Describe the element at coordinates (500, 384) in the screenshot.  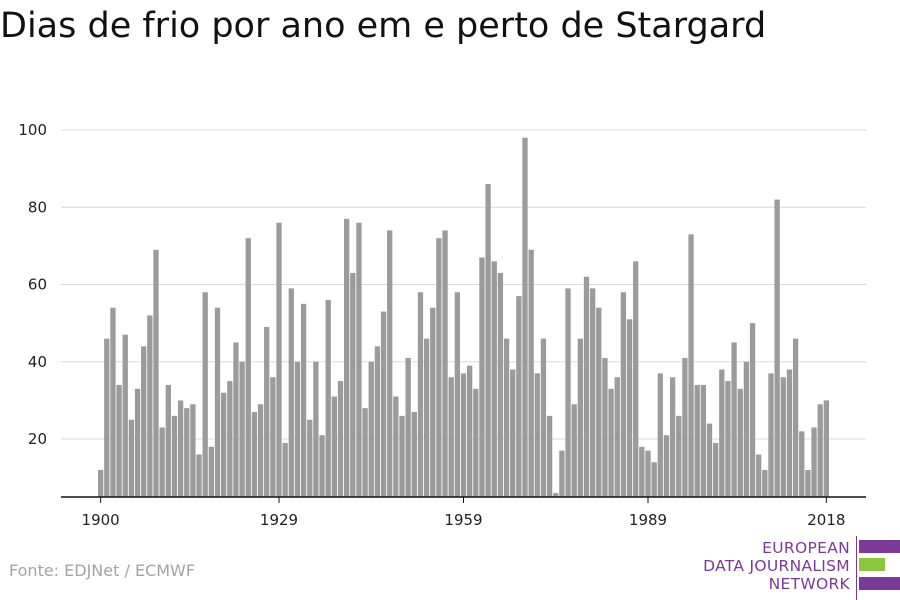
I see `bar-1965` at that location.